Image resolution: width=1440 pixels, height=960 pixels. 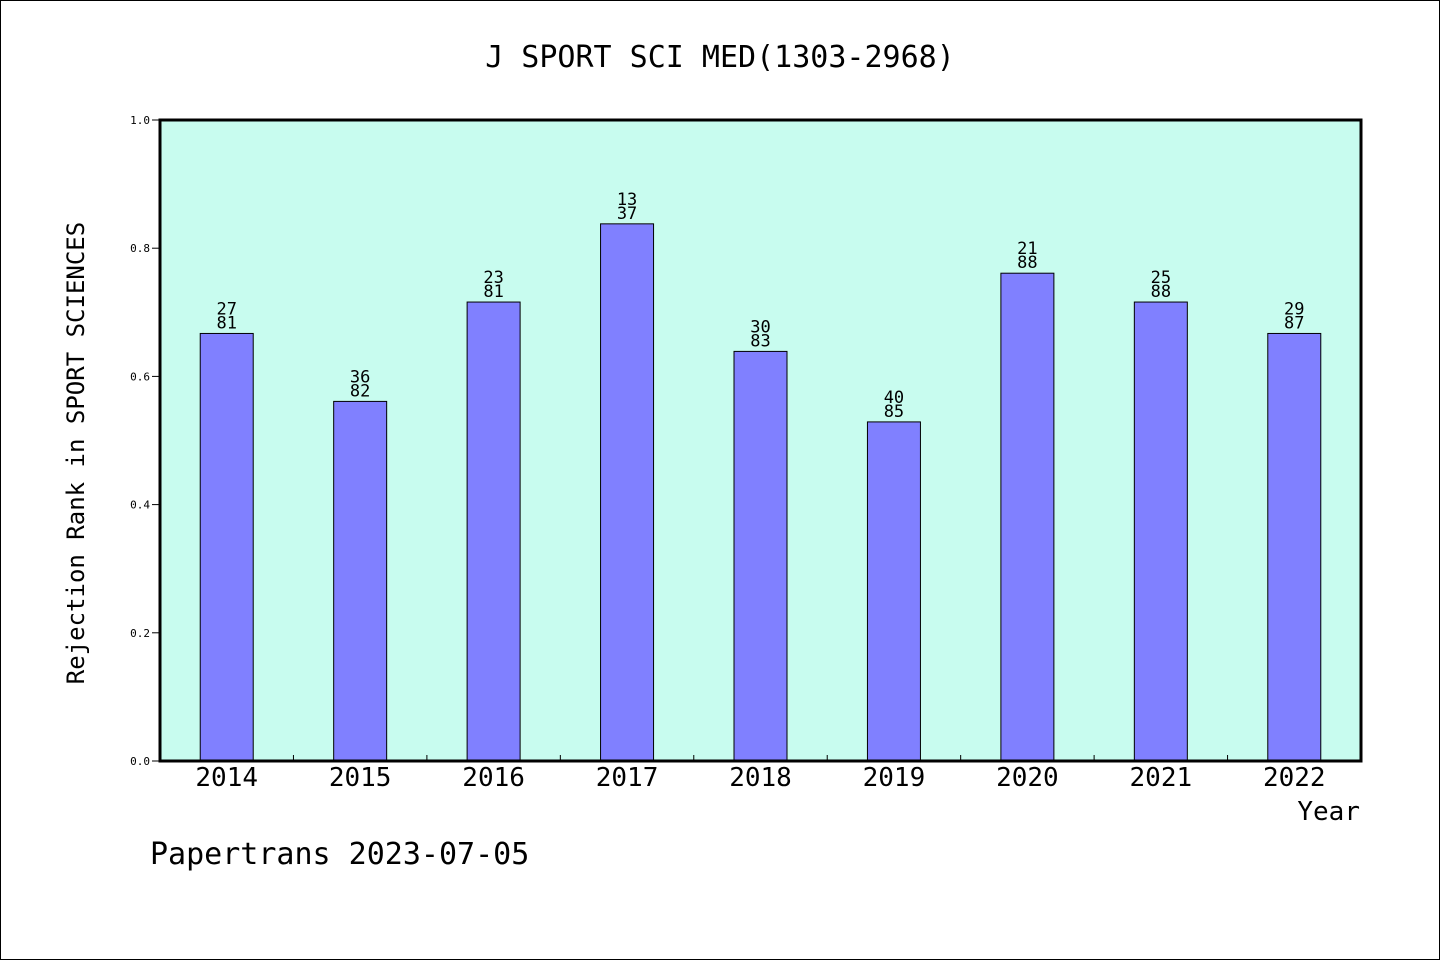 What do you see at coordinates (760, 341) in the screenshot?
I see `bar-label-bottom: 83` at bounding box center [760, 341].